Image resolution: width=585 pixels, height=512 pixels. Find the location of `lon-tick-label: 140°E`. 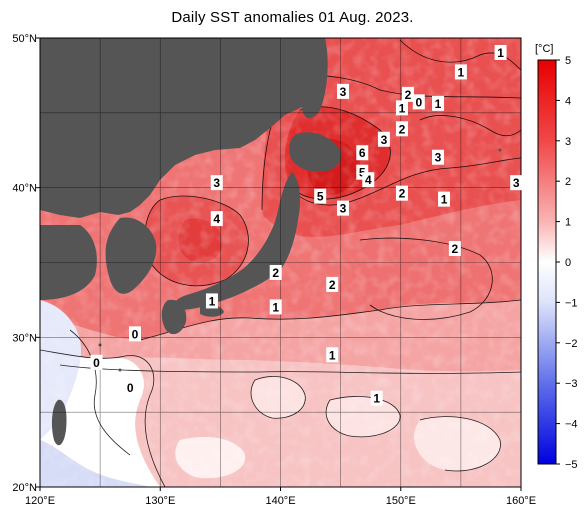

lon-tick-label: 140°E is located at coordinates (280, 501).